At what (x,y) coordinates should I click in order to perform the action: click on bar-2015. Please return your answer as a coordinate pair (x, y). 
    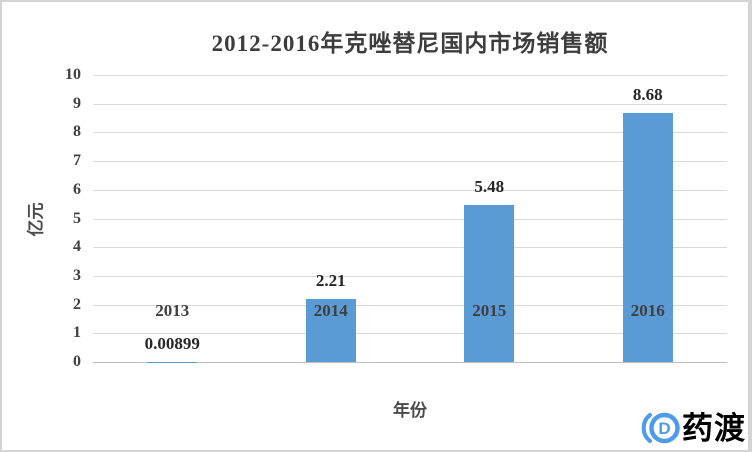
    Looking at the image, I should click on (489, 283).